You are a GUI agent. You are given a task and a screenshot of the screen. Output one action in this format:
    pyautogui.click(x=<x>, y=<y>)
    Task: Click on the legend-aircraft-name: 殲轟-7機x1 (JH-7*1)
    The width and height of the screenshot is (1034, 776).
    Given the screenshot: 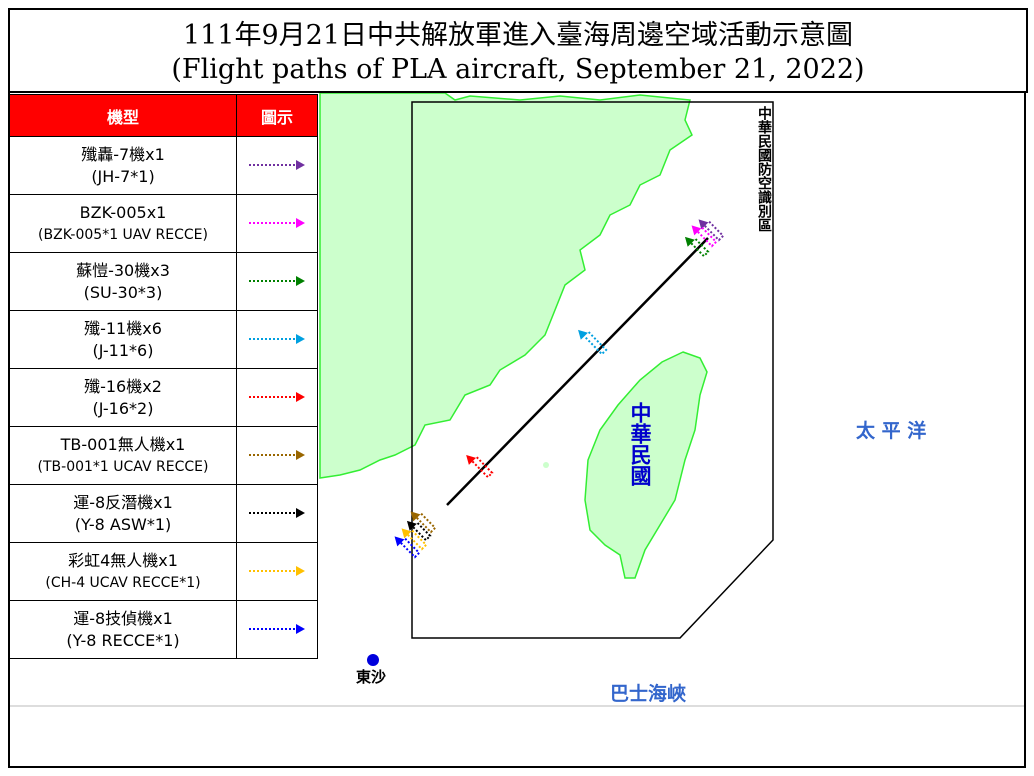 What is the action you would take?
    pyautogui.click(x=123, y=165)
    